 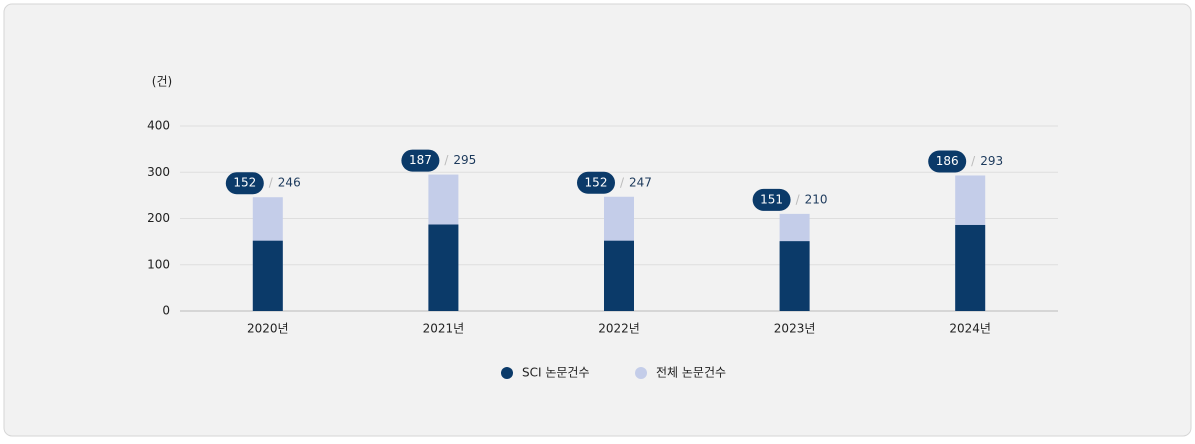 What do you see at coordinates (619, 329) in the screenshot?
I see `x-tick-label: 2022년` at bounding box center [619, 329].